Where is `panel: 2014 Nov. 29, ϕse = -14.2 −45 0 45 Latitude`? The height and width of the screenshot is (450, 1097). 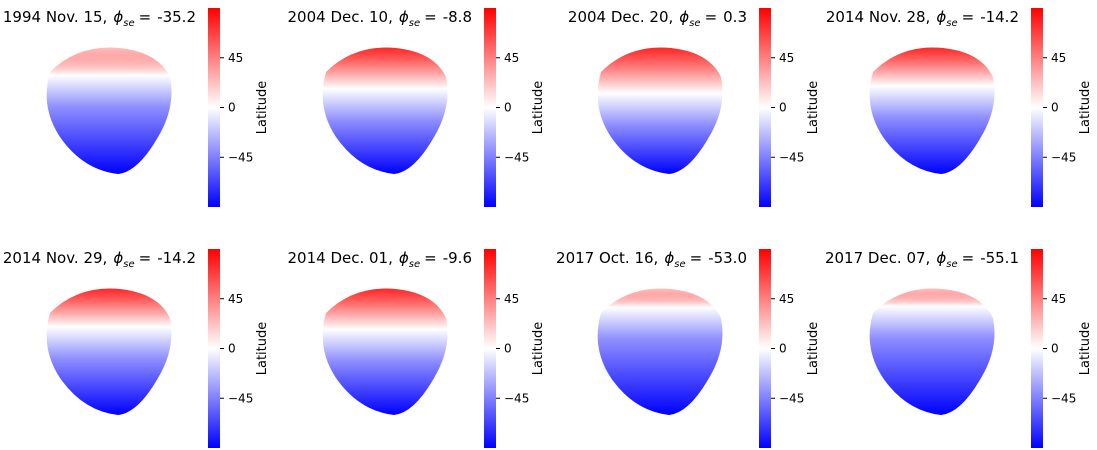
panel: 2014 Nov. 29, ϕse = -14.2 −45 0 45 Latitude is located at coordinates (136, 348).